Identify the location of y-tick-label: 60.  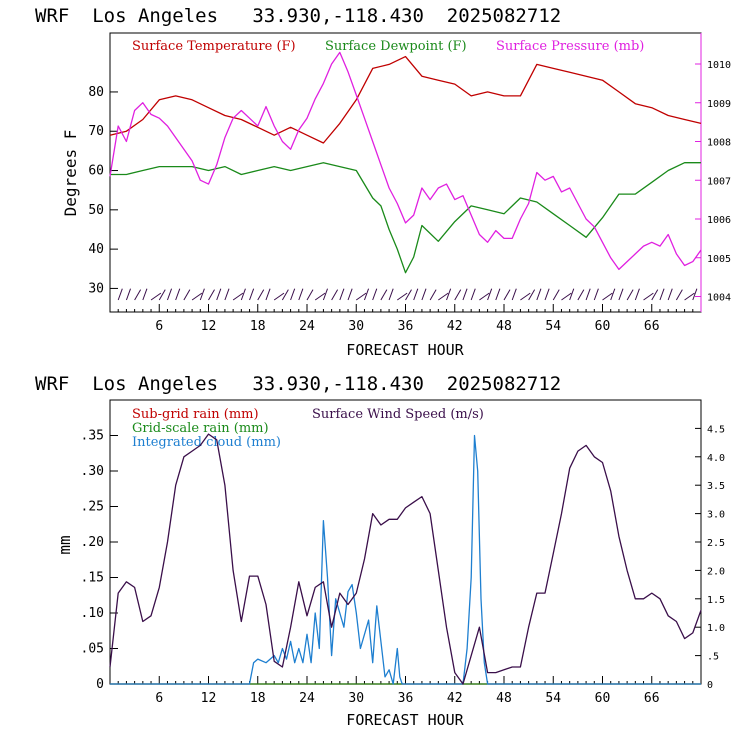
(96, 171).